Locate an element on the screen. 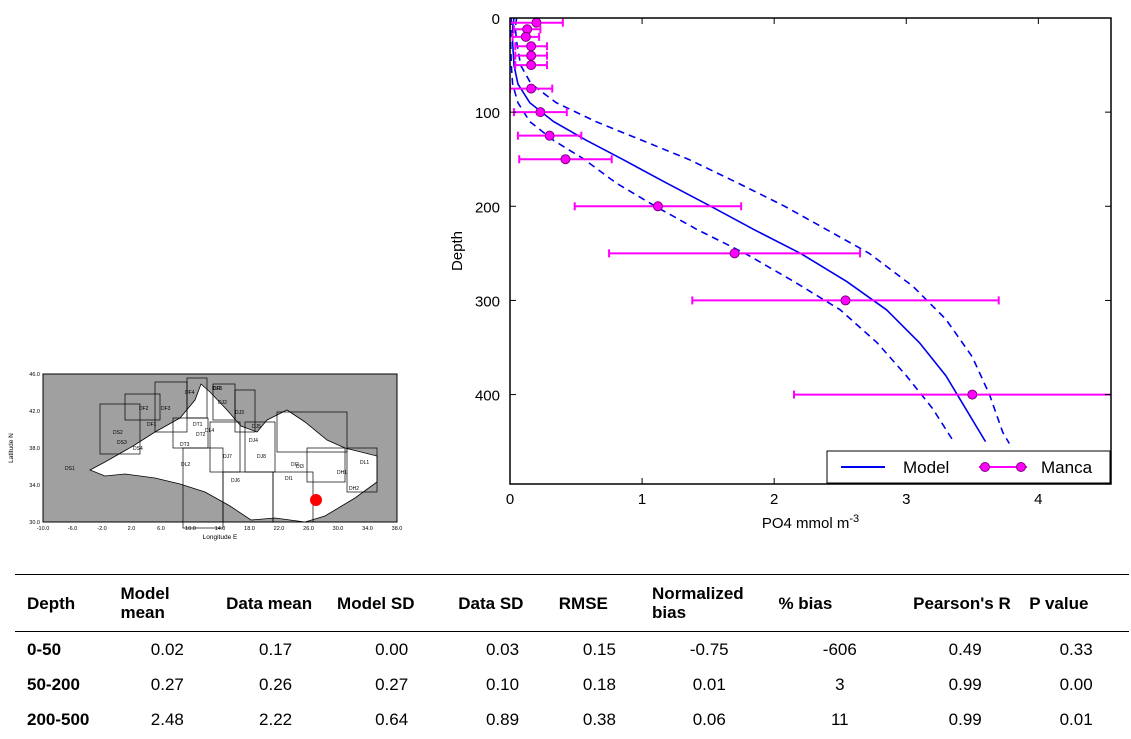 The image size is (1131, 739). cell-pearsons-r: 0.49 is located at coordinates (965, 649).